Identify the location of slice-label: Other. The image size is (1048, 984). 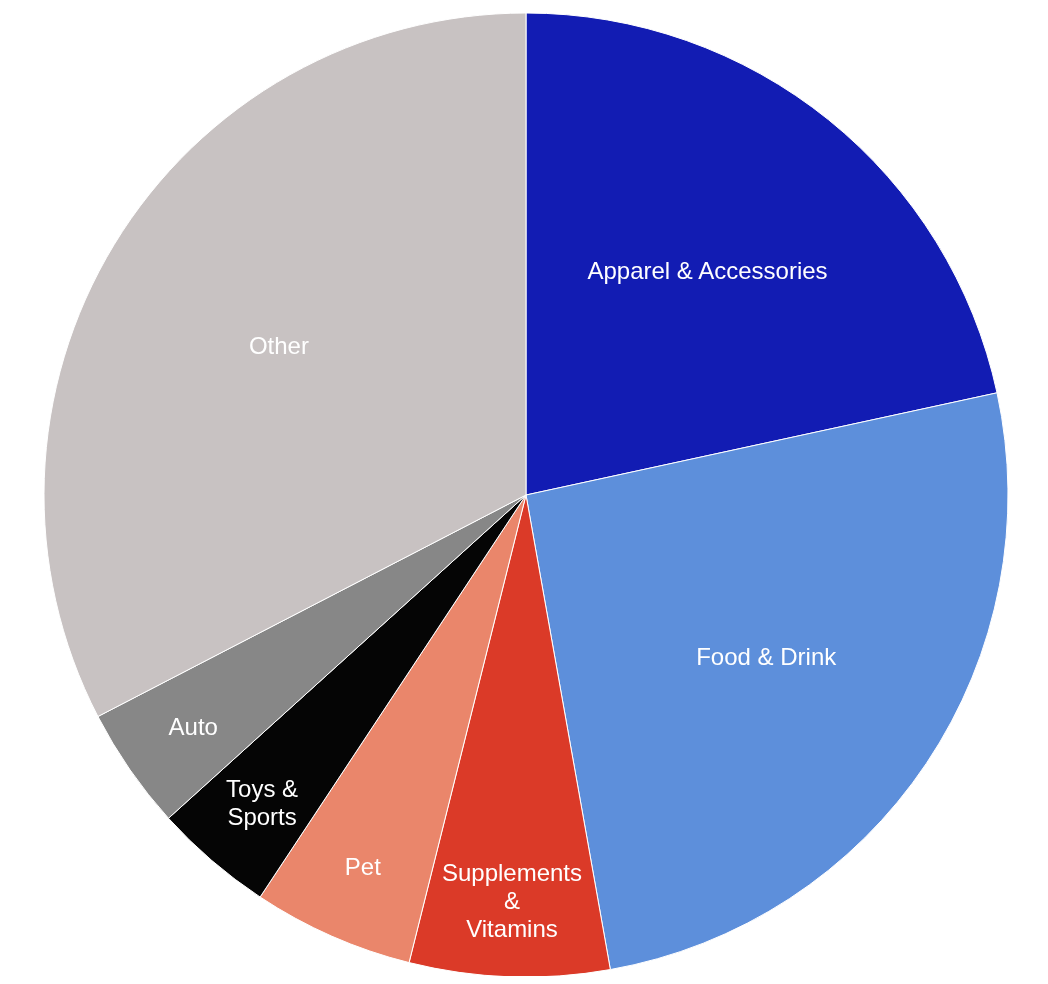
(278, 345).